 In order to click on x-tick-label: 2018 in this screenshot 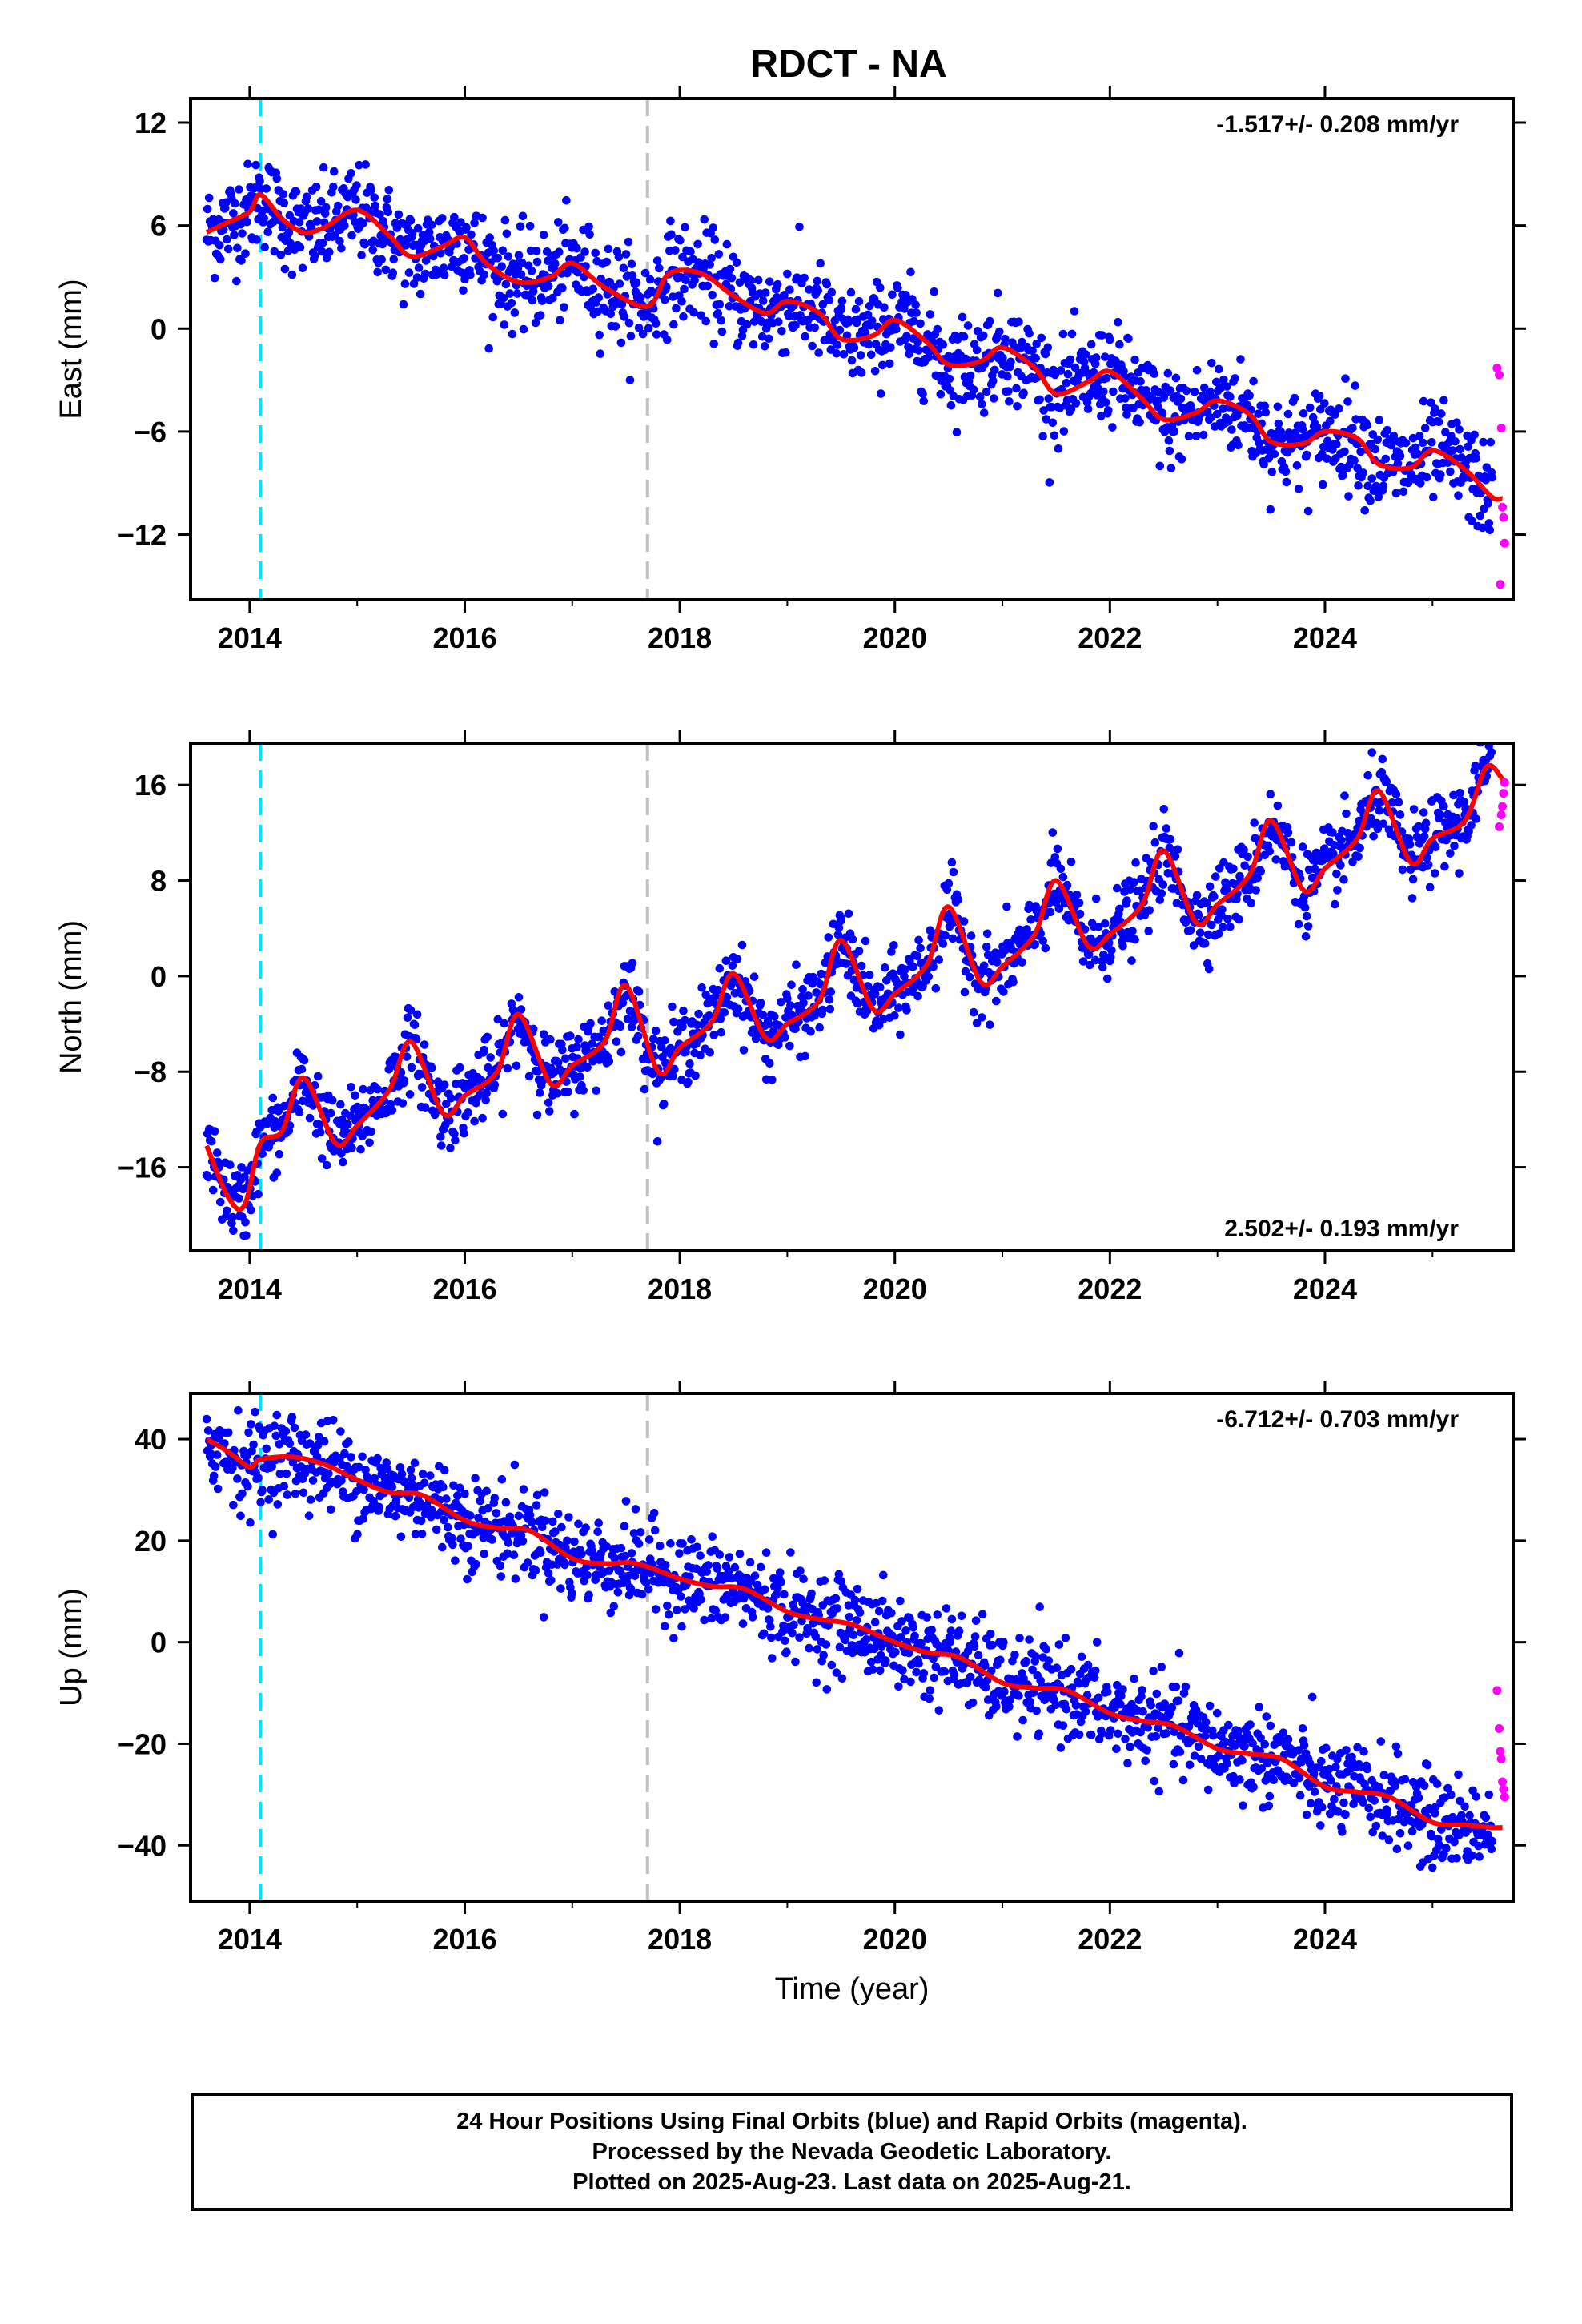, I will do `click(680, 1289)`.